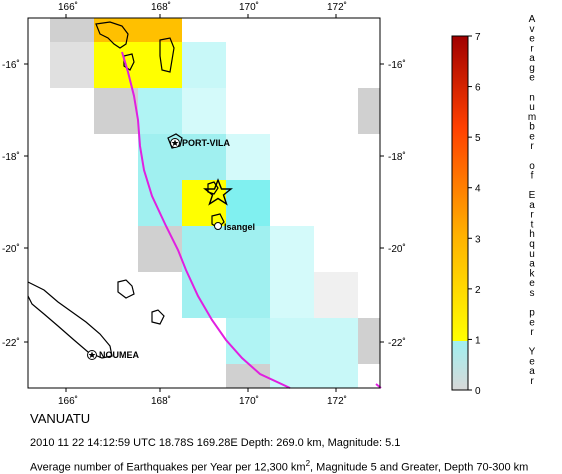 The image size is (562, 474). Describe the element at coordinates (532, 234) in the screenshot. I see `colorbar-title-letter: h` at that location.